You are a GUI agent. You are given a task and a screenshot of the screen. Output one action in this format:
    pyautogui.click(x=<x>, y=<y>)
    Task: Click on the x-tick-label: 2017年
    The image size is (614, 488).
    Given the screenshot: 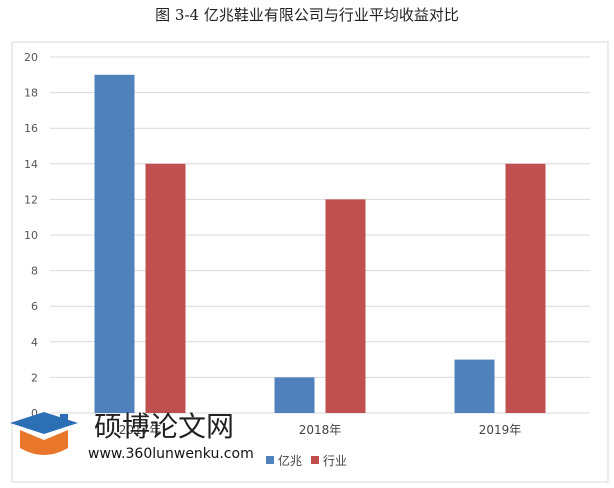 What is the action you would take?
    pyautogui.click(x=140, y=430)
    